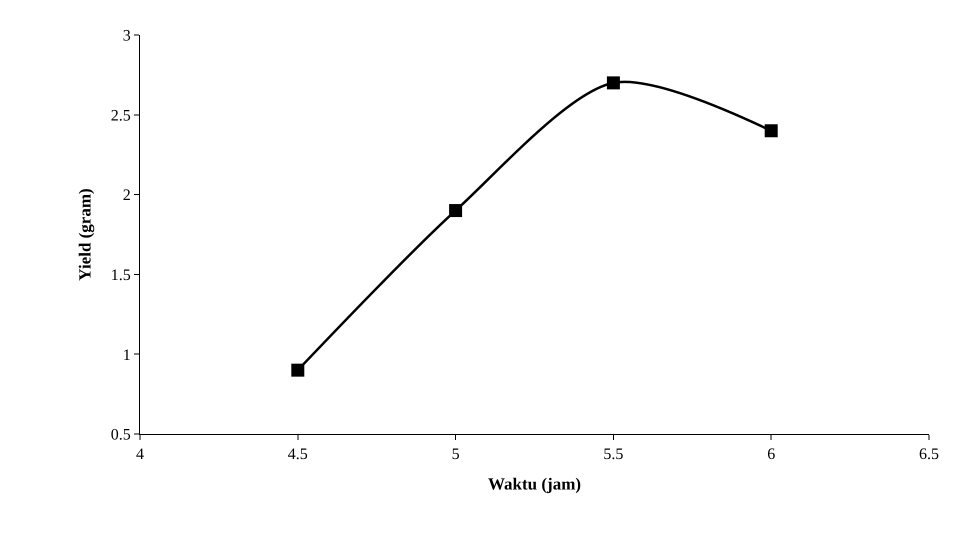 This screenshot has width=959, height=534. I want to click on x-tick-label: 5.5, so click(613, 455).